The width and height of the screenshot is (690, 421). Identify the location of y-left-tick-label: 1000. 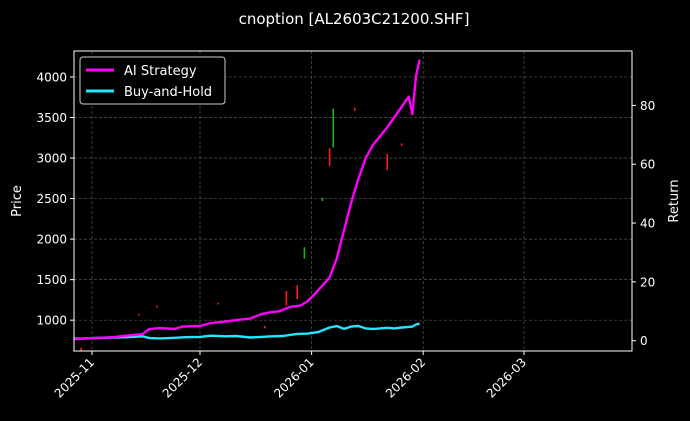
(51, 321).